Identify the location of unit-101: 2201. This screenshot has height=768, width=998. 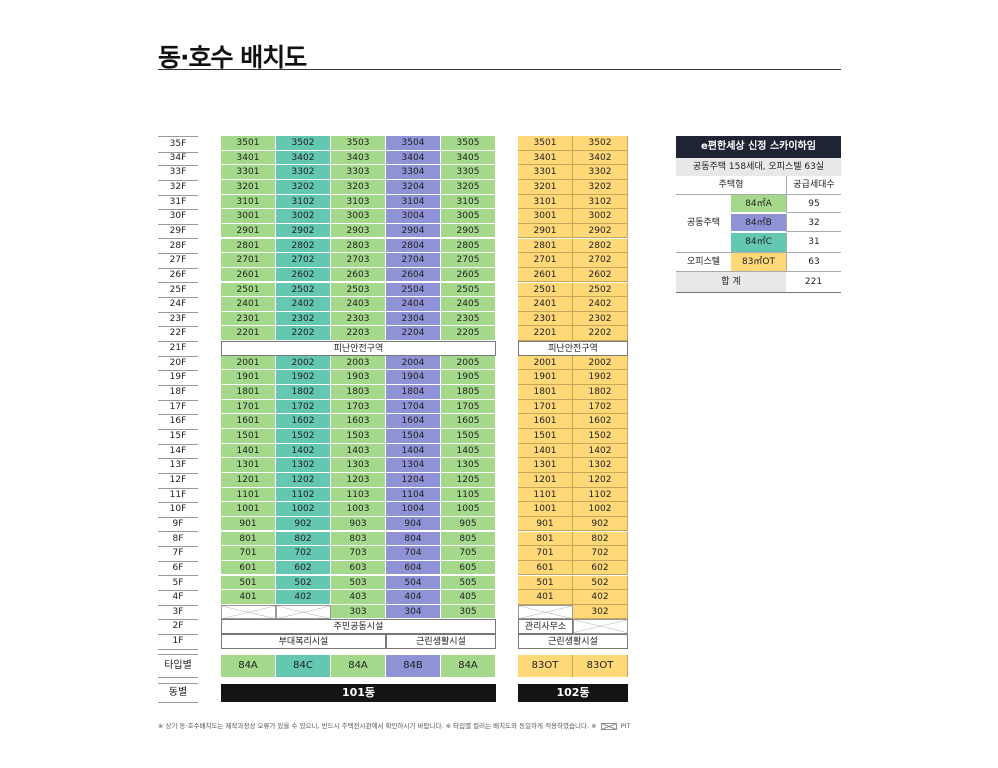
(248, 334).